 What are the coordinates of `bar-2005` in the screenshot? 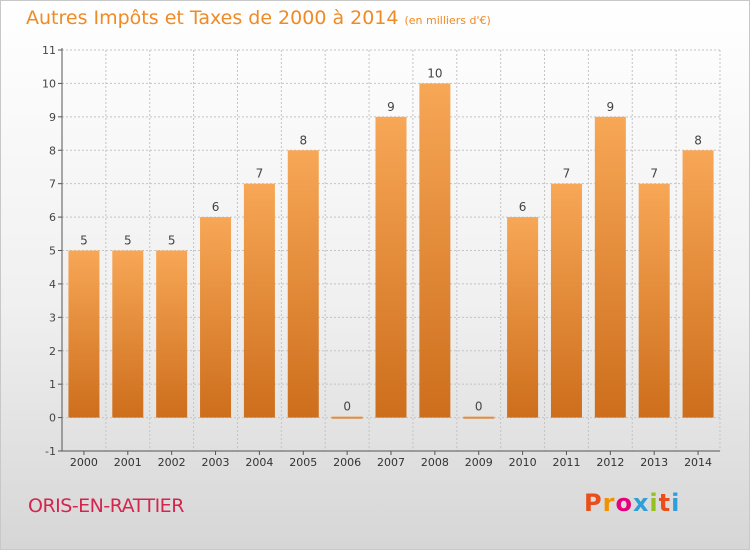 It's located at (303, 284).